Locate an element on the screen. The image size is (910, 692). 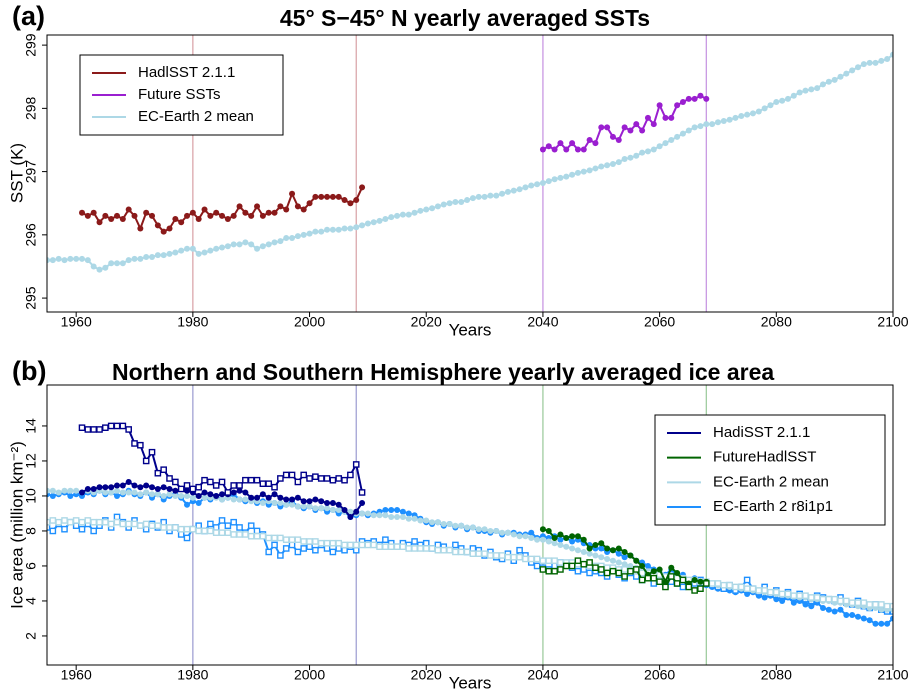
series-line is located at coordinates (222, 209).